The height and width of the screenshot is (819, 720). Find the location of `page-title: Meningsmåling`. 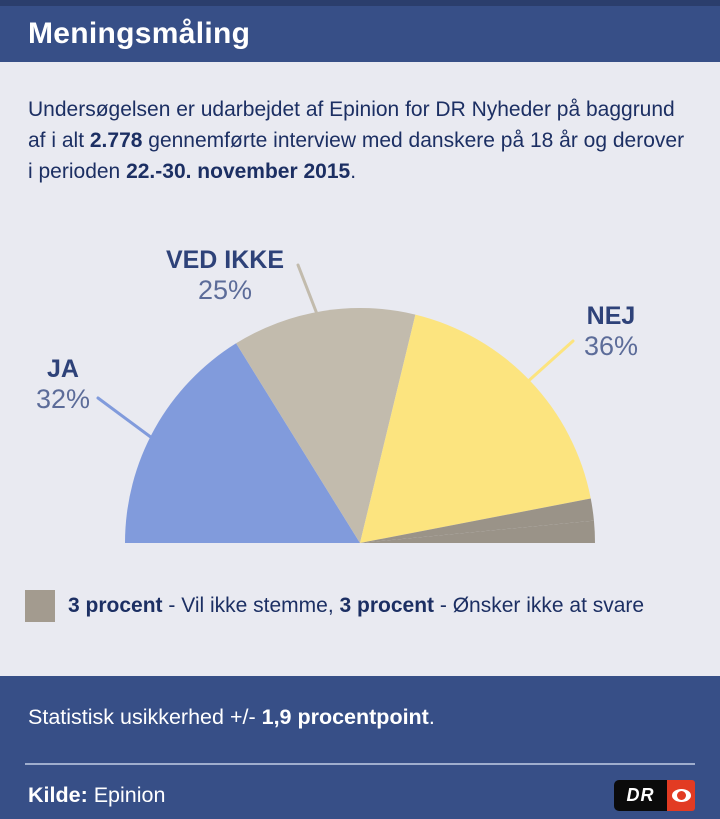

page-title: Meningsmåling is located at coordinates (139, 33).